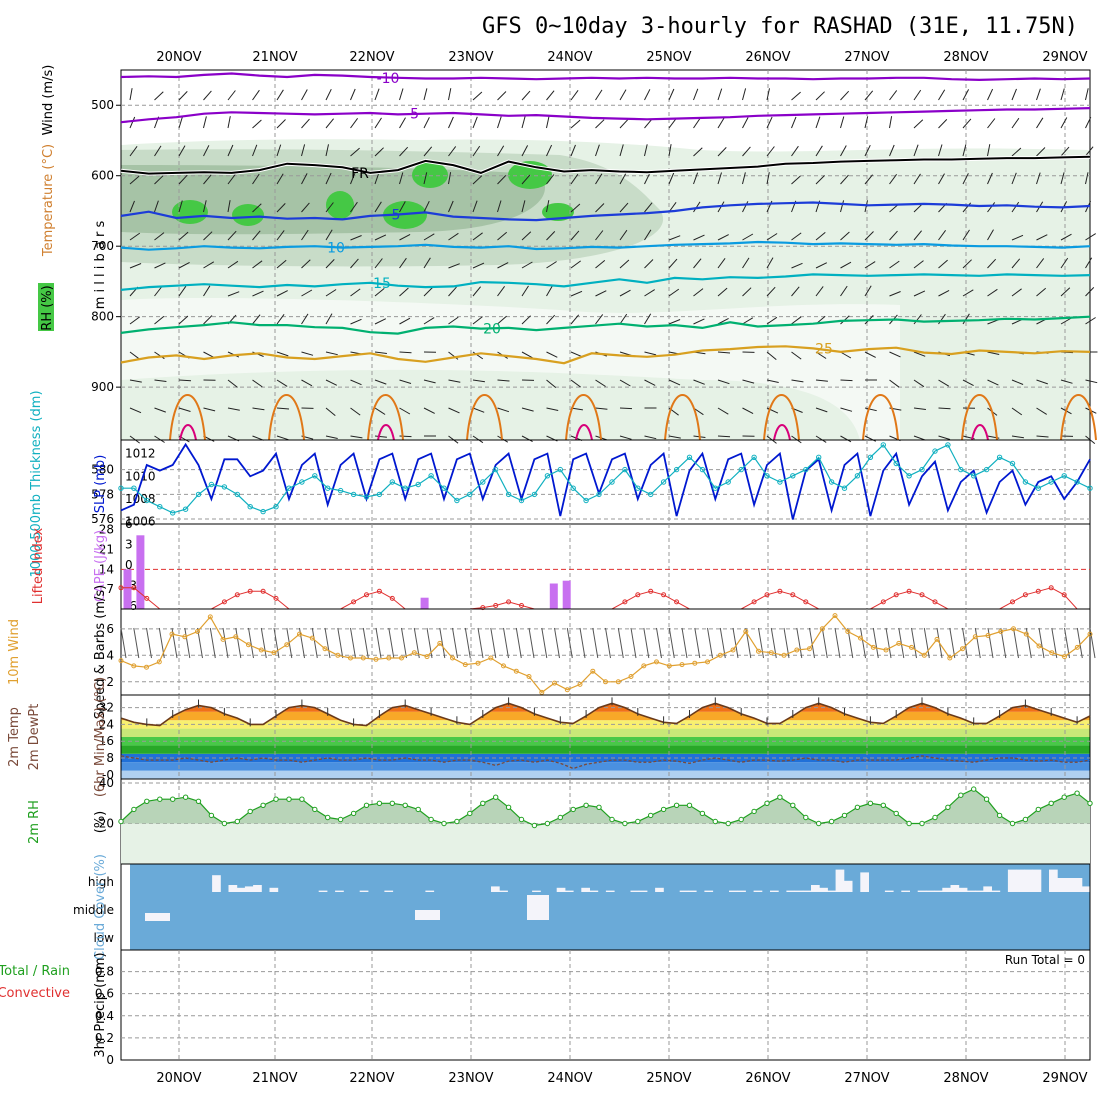 The image size is (1100, 1100). What do you see at coordinates (767, 1078) in the screenshot?
I see `date-label-bottom-6: 26NOV` at bounding box center [767, 1078].